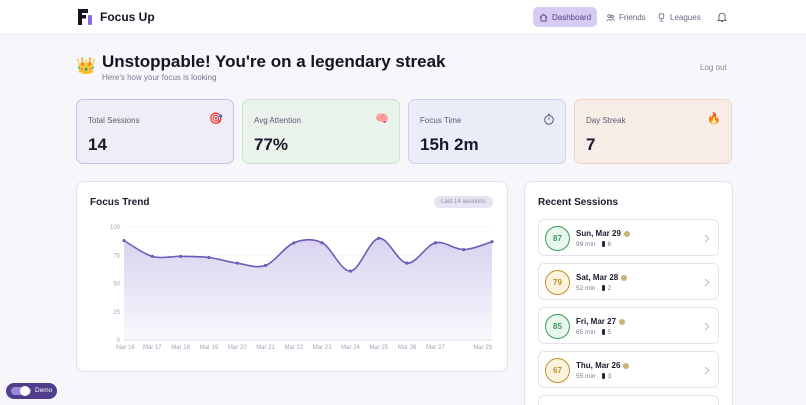 The width and height of the screenshot is (806, 405). Describe the element at coordinates (549, 119) in the screenshot. I see `stopwatch-icon` at that location.